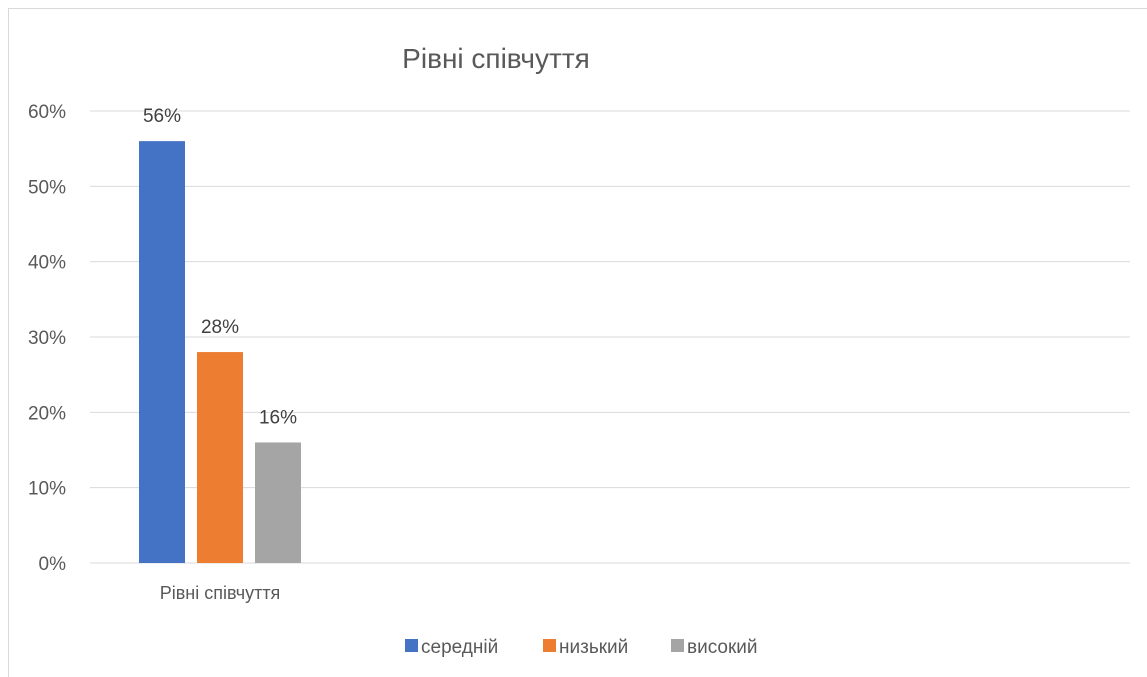 This screenshot has width=1147, height=677. Describe the element at coordinates (53, 564) in the screenshot. I see `y-tick-label: 0%` at that location.